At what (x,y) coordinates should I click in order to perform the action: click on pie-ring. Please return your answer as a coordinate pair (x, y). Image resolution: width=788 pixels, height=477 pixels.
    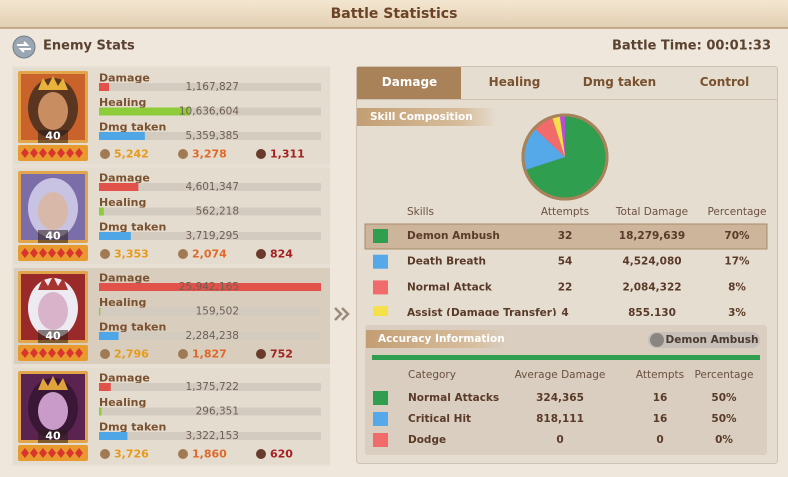
    Looking at the image, I should click on (565, 157).